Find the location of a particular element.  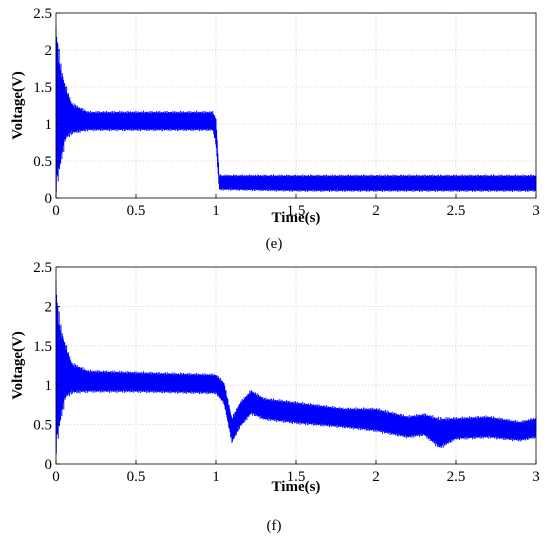

panel-caption-f: (f) is located at coordinates (274, 526).